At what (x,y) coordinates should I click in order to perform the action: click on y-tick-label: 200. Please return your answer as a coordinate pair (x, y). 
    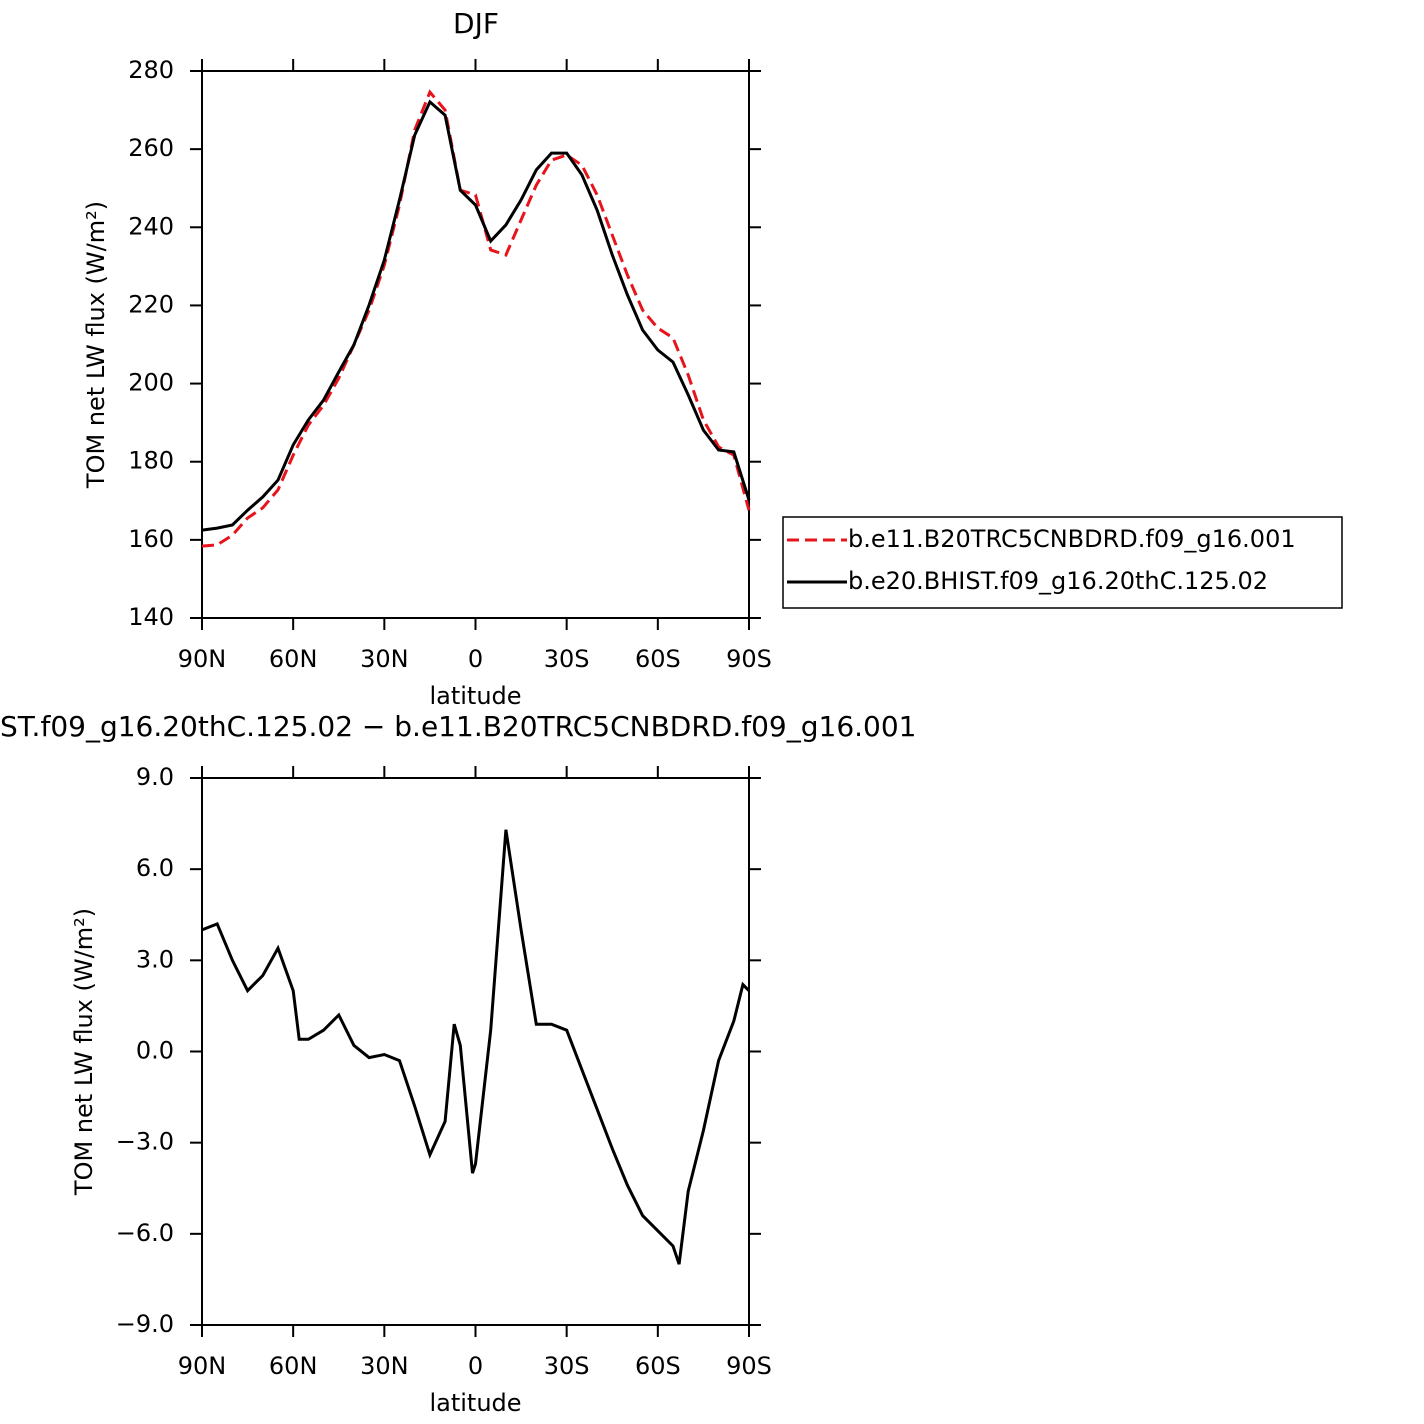
    Looking at the image, I should click on (151, 383).